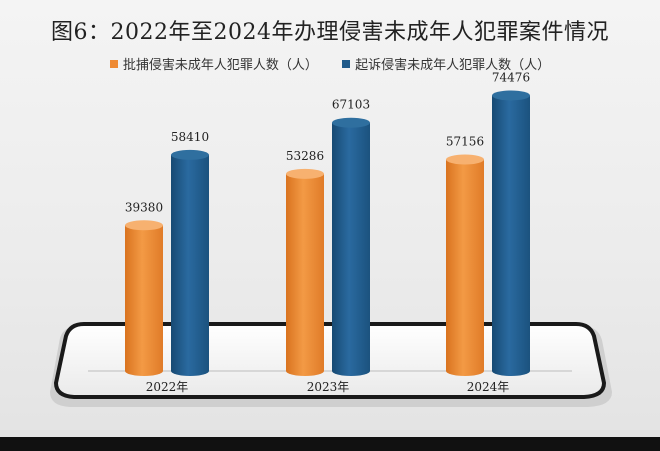  What do you see at coordinates (488, 387) in the screenshot?
I see `x-tick-label: 2024年` at bounding box center [488, 387].